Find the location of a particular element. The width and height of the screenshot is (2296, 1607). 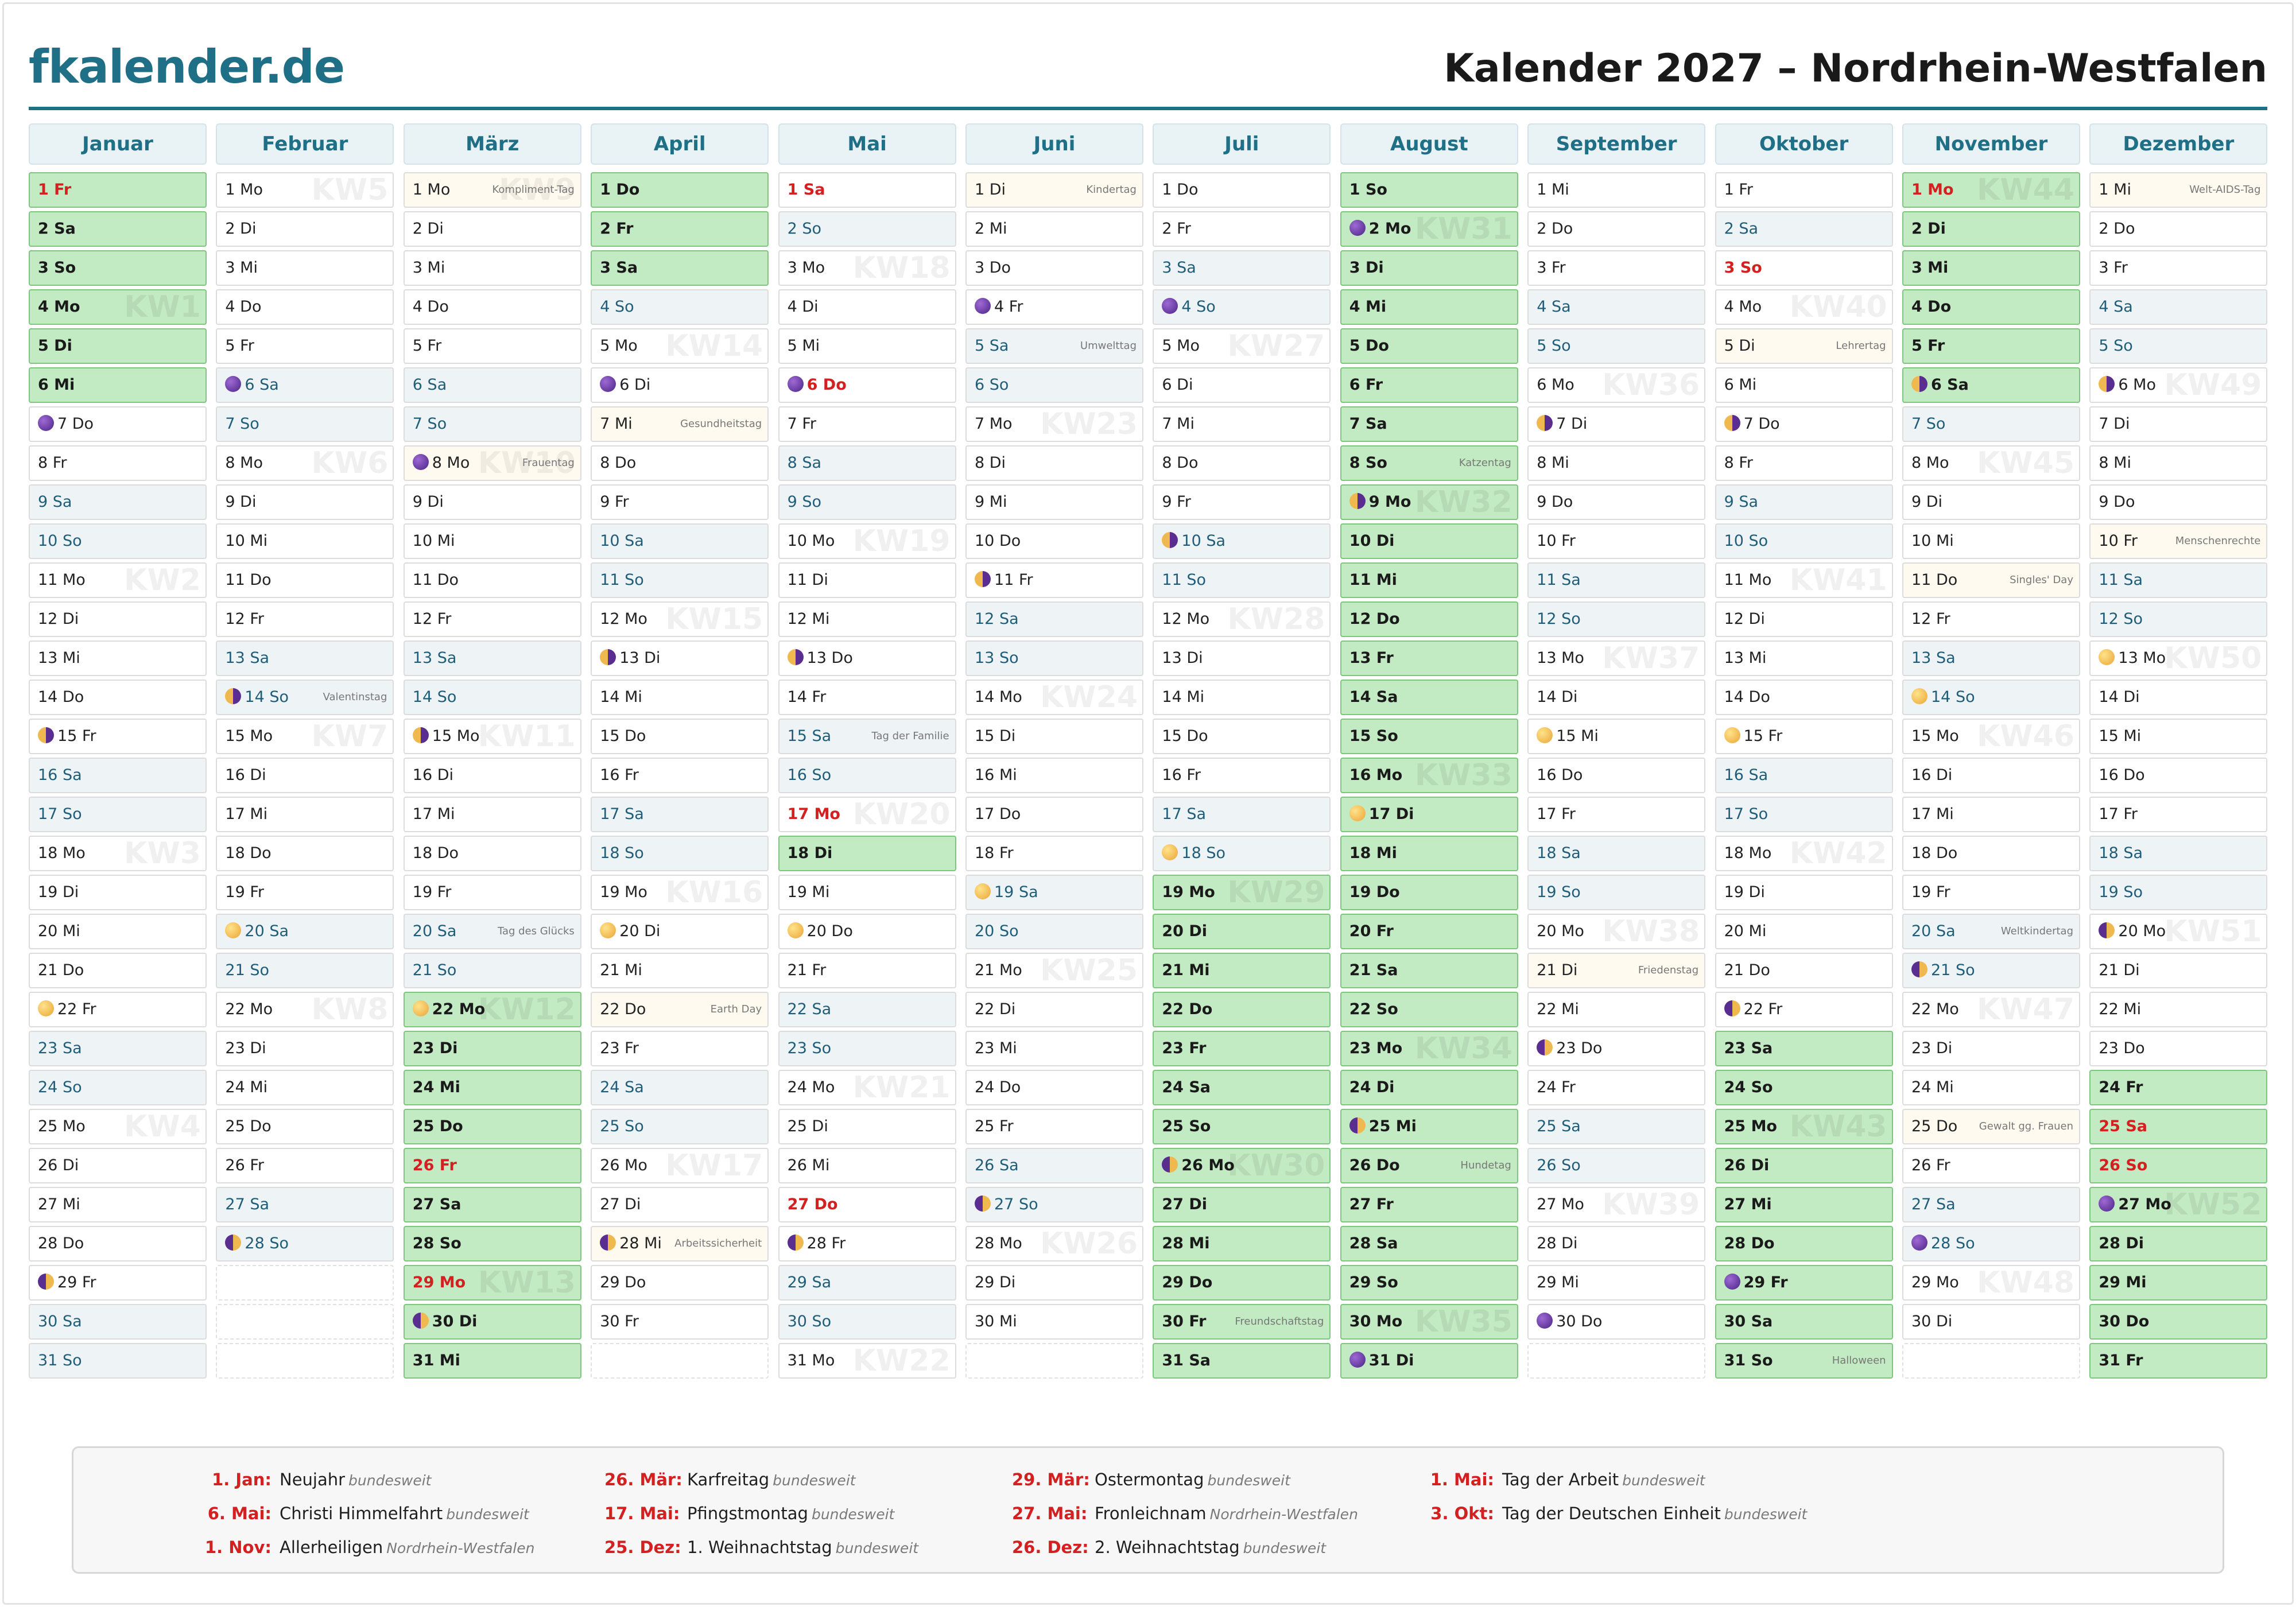

day-cell: 4 Mo KW1 is located at coordinates (118, 307).